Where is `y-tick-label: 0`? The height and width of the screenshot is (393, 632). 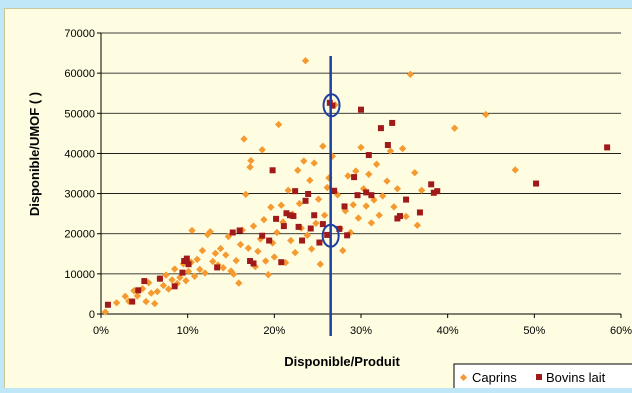
y-tick-label: 0 is located at coordinates (92, 315).